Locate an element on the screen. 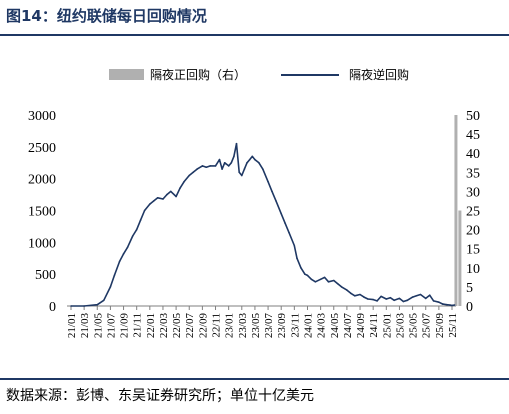 The height and width of the screenshot is (414, 509). x-tick-label: 24/07 is located at coordinates (348, 326).